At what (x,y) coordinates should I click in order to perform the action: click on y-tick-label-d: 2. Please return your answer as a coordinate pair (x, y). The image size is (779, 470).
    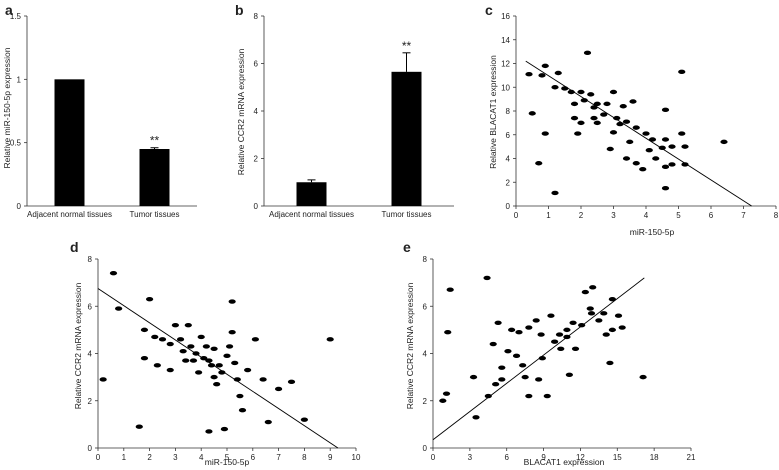
    Looking at the image, I should click on (90, 401).